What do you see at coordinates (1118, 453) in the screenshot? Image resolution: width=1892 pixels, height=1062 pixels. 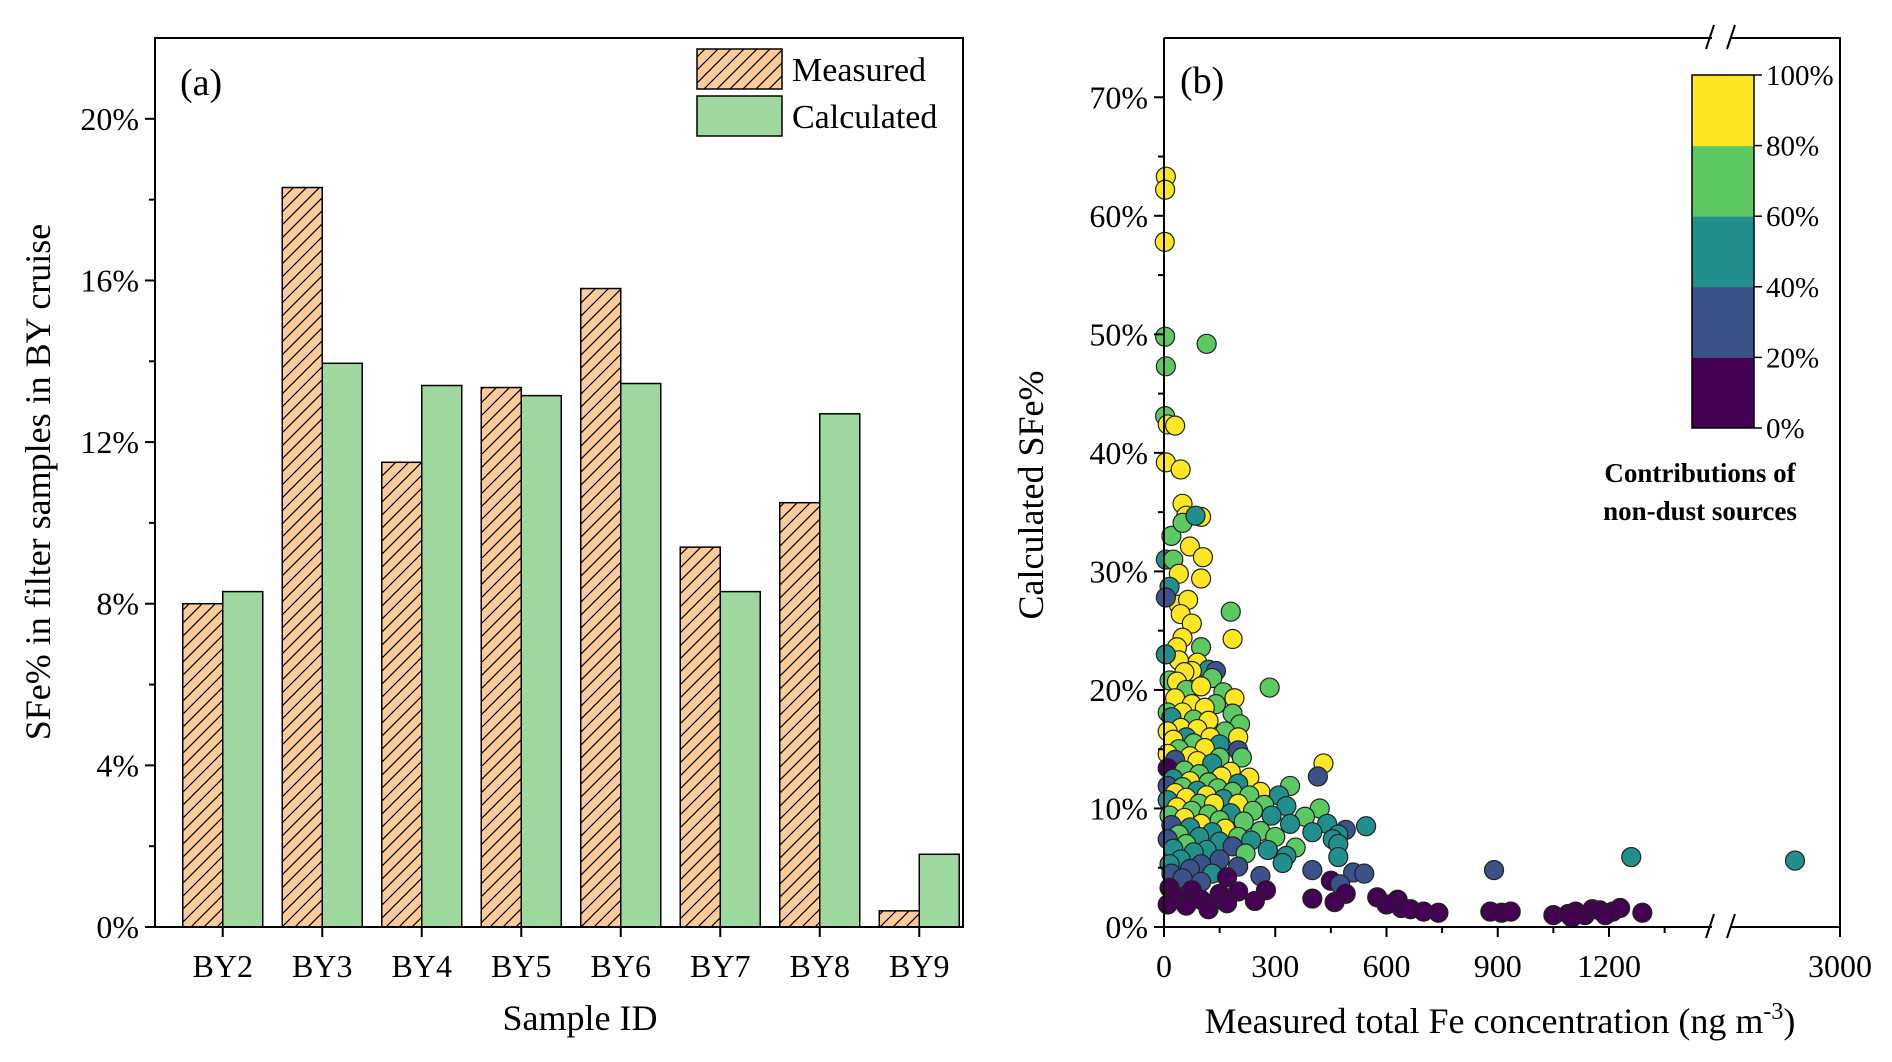 I see `y-tick-label: 40%` at bounding box center [1118, 453].